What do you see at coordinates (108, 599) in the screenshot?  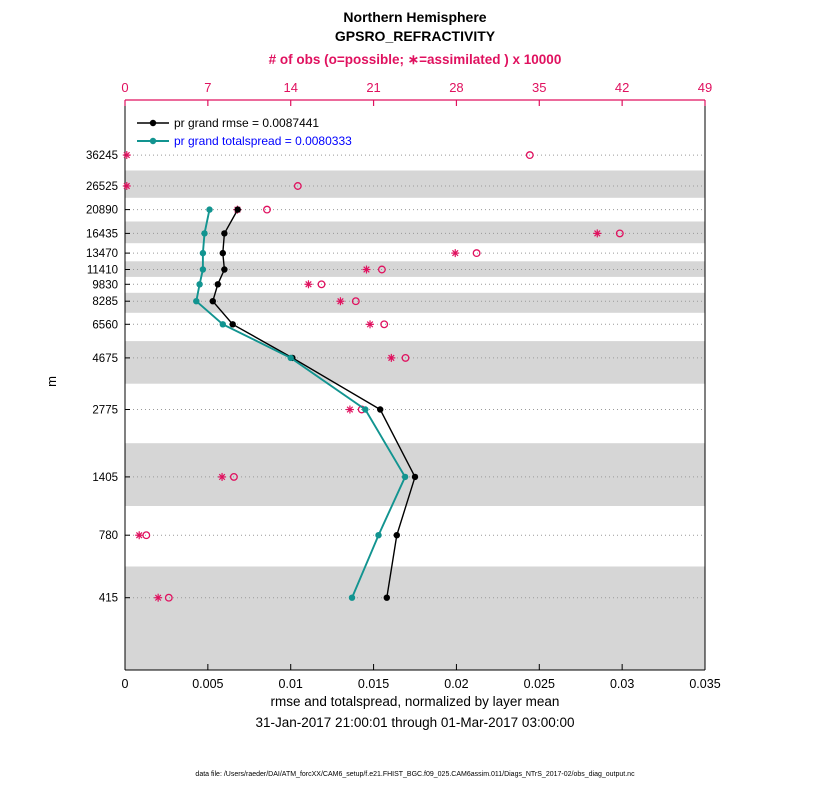 I see `y-tick-label: 415` at bounding box center [108, 599].